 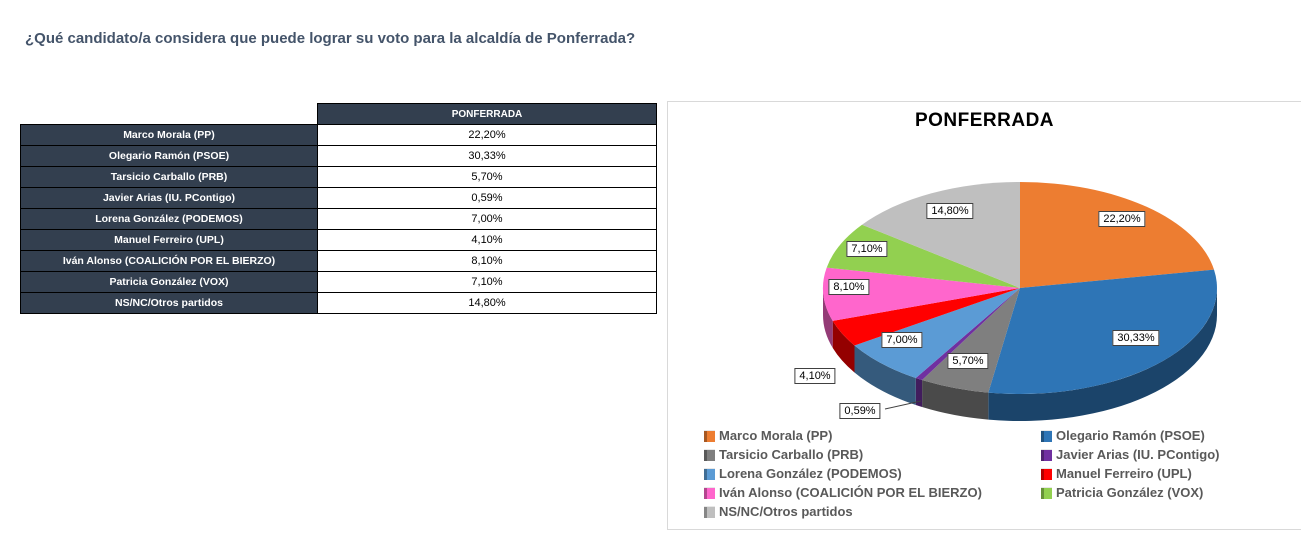 I want to click on pie-data-label: 4,10%, so click(x=815, y=376).